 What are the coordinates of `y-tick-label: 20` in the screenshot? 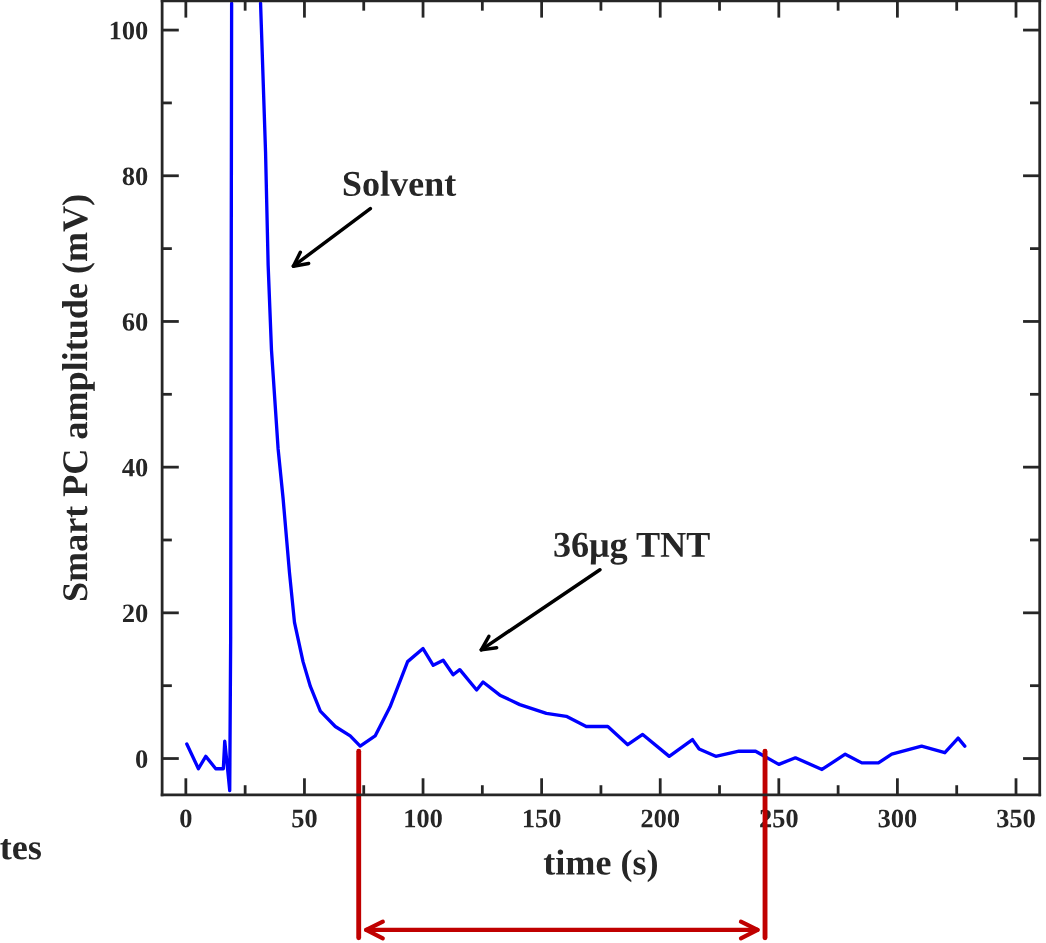 It's located at (135, 613).